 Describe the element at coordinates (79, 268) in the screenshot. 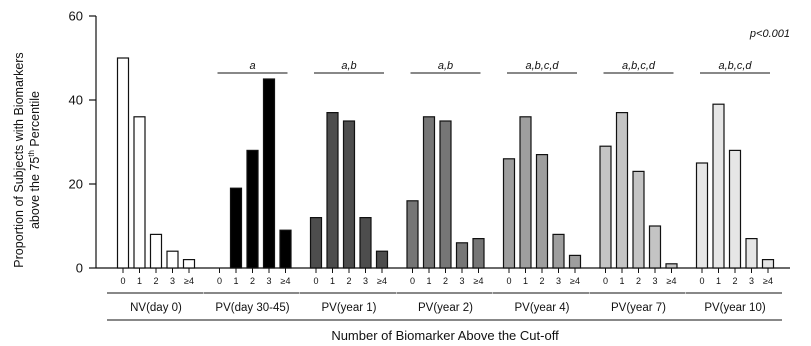

I see `y-tick-label: 0` at that location.